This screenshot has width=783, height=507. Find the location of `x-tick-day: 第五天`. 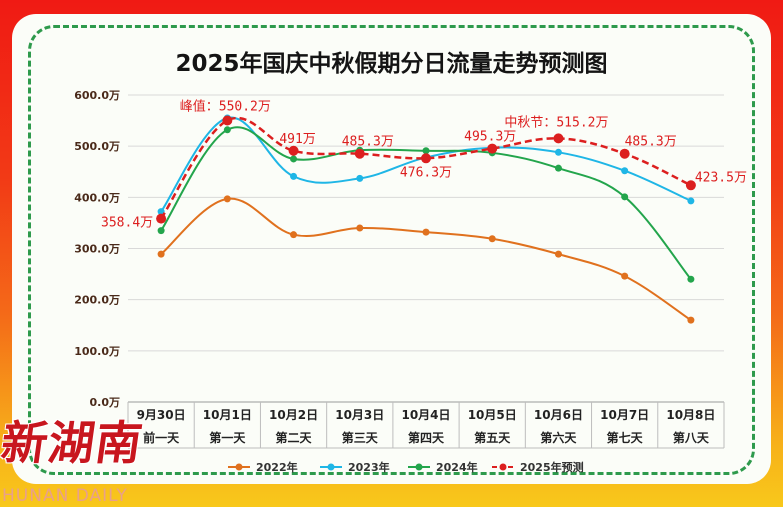

x-tick-day: 第五天 is located at coordinates (492, 437).